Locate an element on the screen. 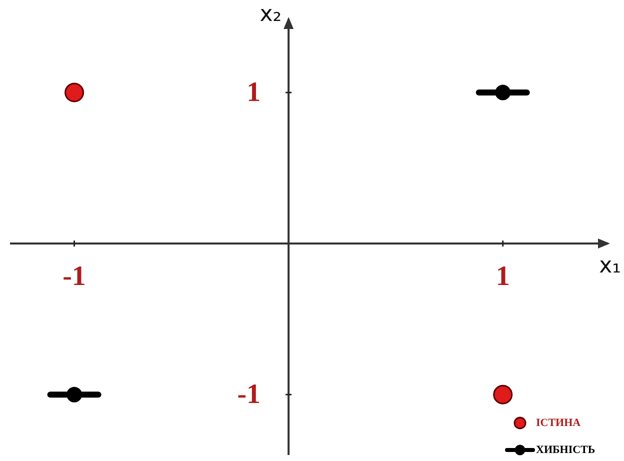  y-axis-title: x₂ is located at coordinates (271, 14).